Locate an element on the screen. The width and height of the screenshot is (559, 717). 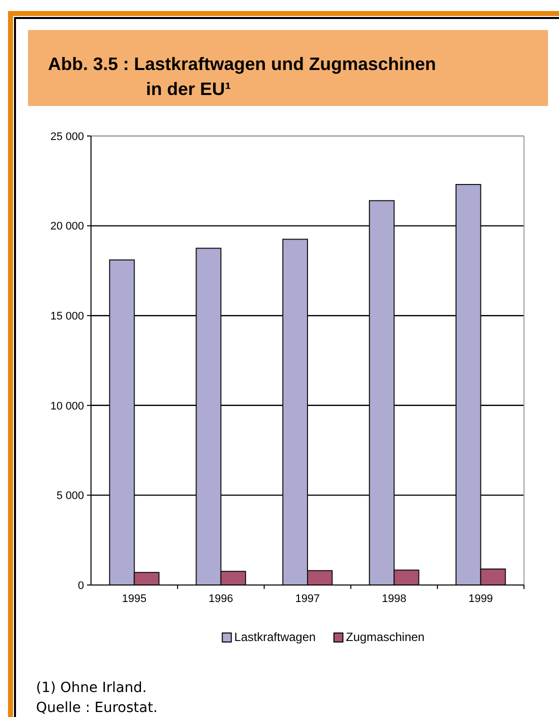
y-tick-label: 10 000 is located at coordinates (67, 406).